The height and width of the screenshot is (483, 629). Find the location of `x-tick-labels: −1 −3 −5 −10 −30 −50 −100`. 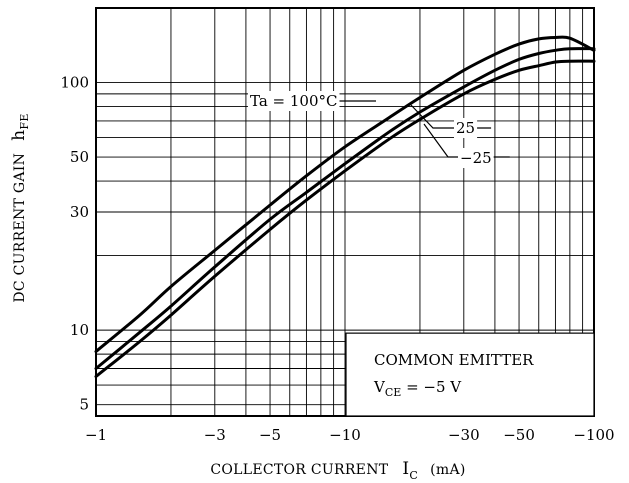

x-tick-labels: −1 −3 −5 −10 −30 −50 −100 is located at coordinates (350, 435).